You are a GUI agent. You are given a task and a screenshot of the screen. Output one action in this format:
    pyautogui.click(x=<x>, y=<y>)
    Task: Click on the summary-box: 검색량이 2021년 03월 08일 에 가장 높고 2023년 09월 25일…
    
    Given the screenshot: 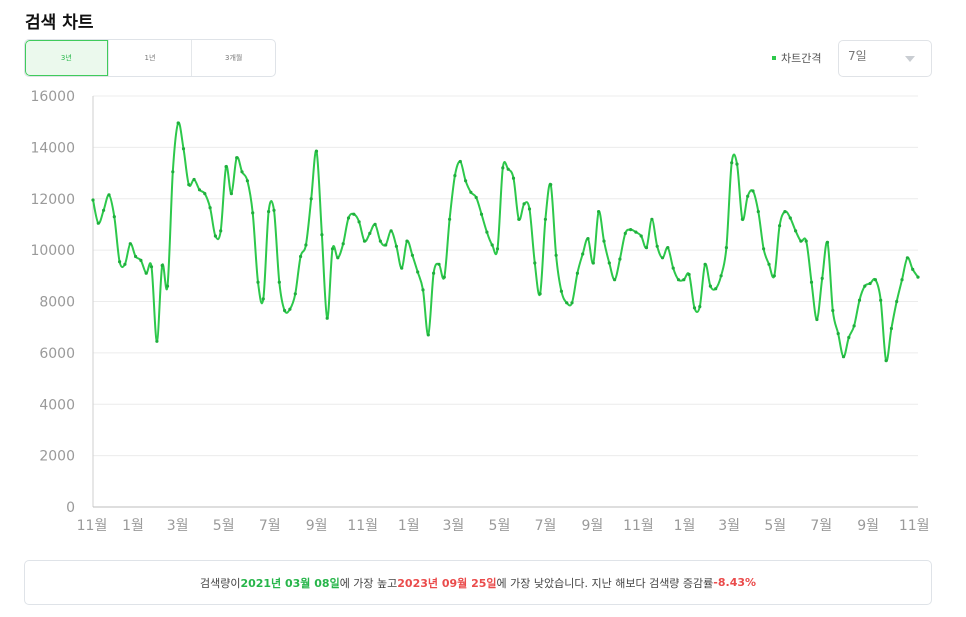 What is the action you would take?
    pyautogui.click(x=478, y=582)
    